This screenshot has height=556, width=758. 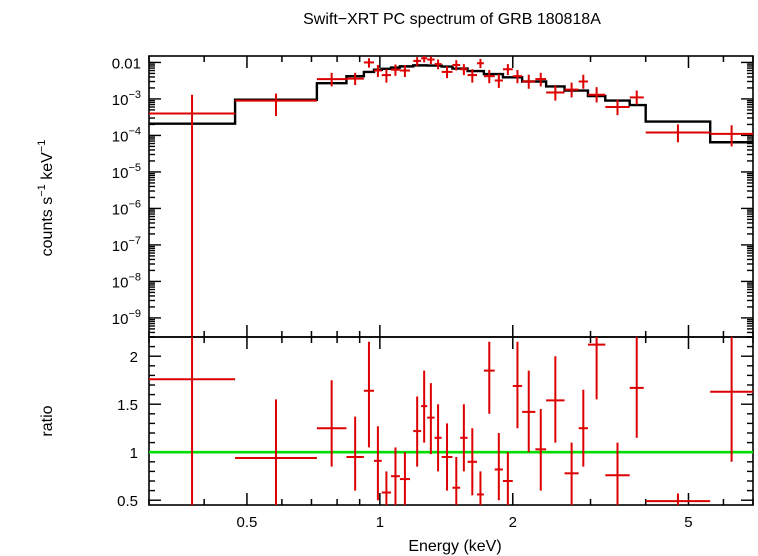 What do you see at coordinates (126, 172) in the screenshot?
I see `y-tick-label: 10⁻⁵` at bounding box center [126, 172].